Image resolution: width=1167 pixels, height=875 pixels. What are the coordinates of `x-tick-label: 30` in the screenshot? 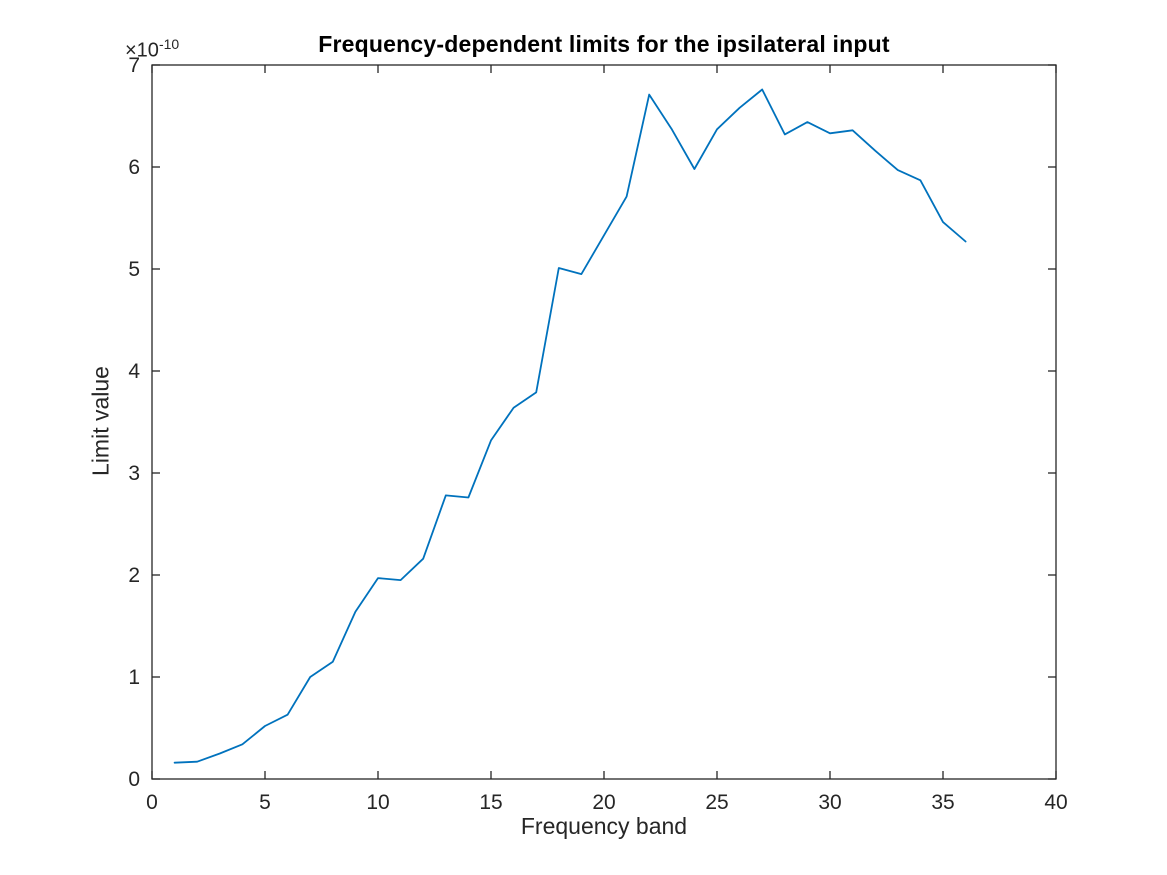 It's located at (829, 802).